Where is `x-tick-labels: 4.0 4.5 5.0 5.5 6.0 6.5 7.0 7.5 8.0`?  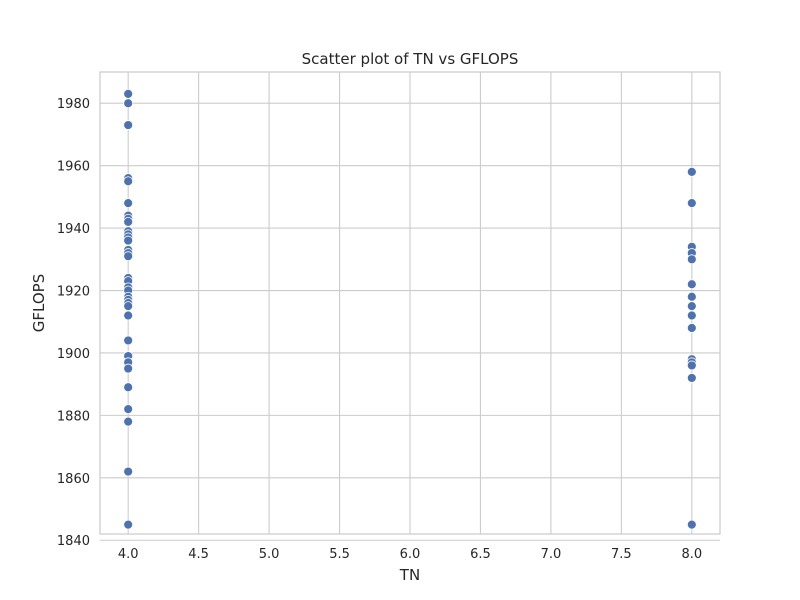 x-tick-labels: 4.0 4.5 5.0 5.5 6.0 6.5 7.0 7.5 8.0 is located at coordinates (410, 554).